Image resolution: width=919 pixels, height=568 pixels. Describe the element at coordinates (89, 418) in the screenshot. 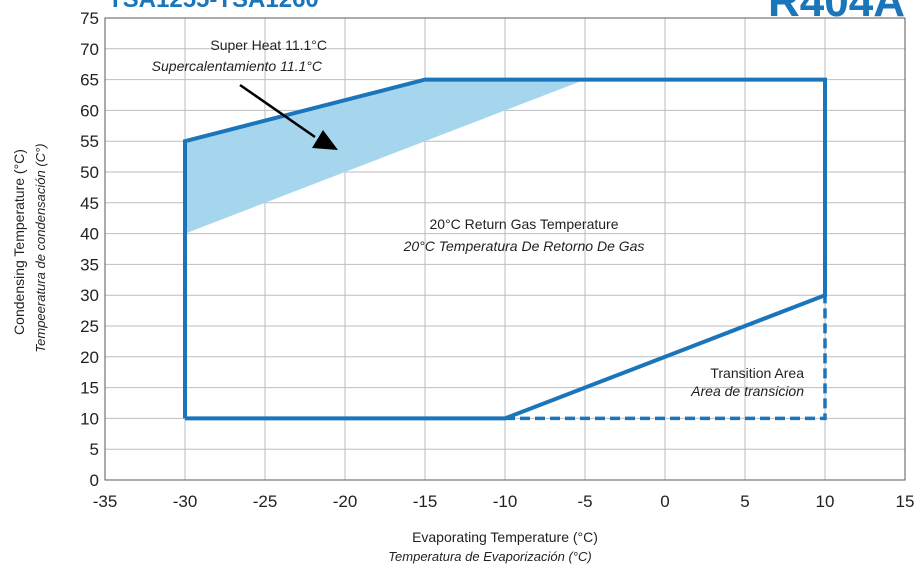

I see `y-tick-label: 10` at that location.